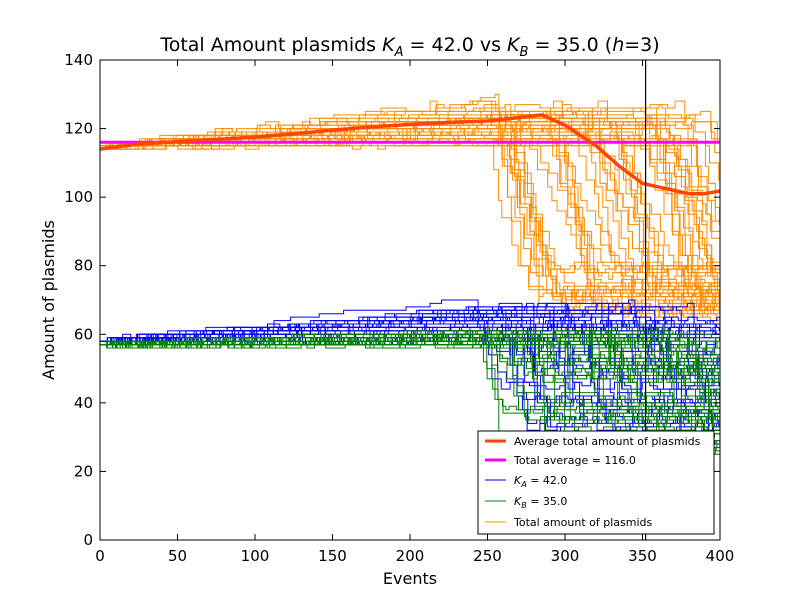 This screenshot has height=600, width=800. What do you see at coordinates (574, 460) in the screenshot?
I see `legend-total-average-label: Total average = 116.0` at bounding box center [574, 460].